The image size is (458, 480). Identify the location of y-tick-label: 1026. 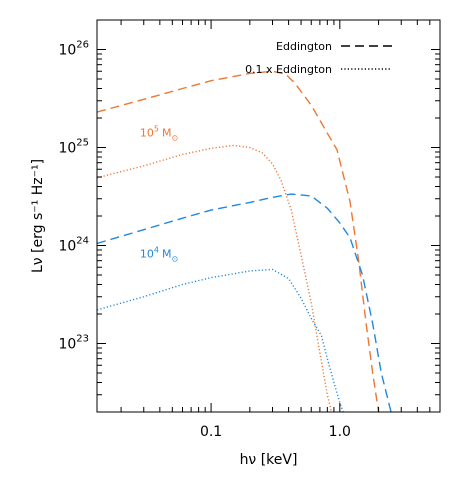
(73, 49).